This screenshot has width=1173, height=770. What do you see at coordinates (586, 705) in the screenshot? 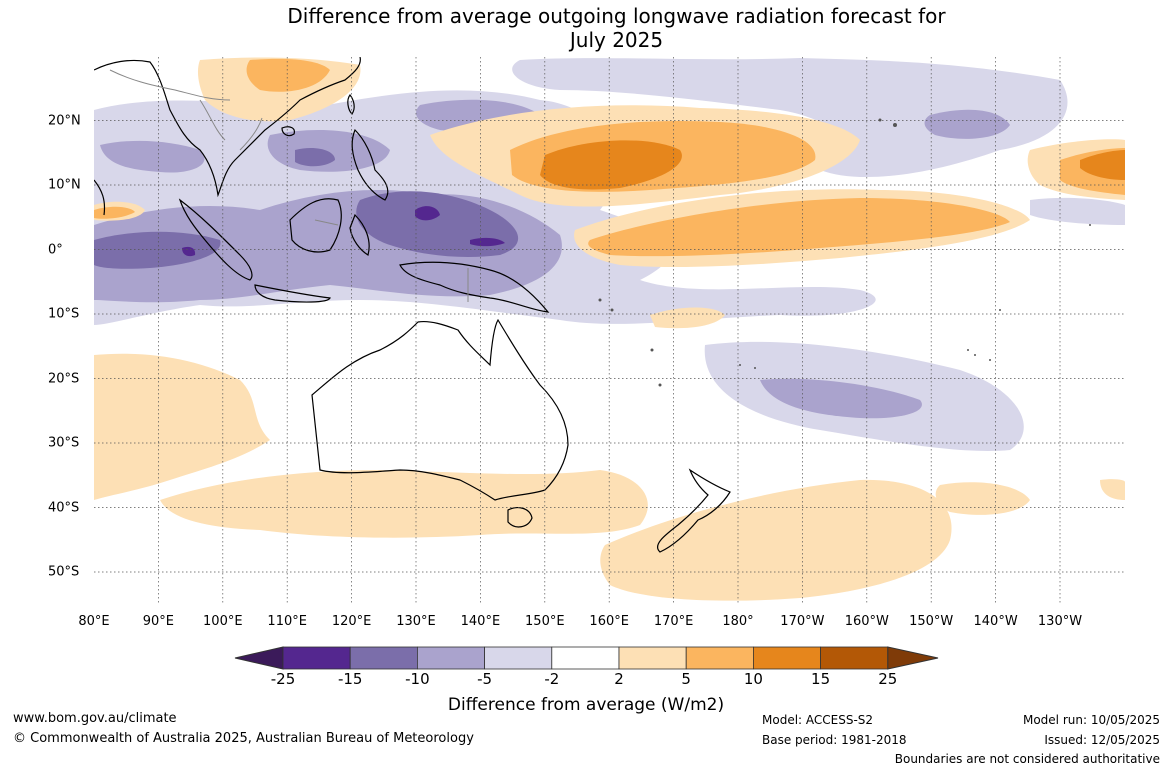
I see `colorbar-title: Difference from average (W/m2)` at bounding box center [586, 705].